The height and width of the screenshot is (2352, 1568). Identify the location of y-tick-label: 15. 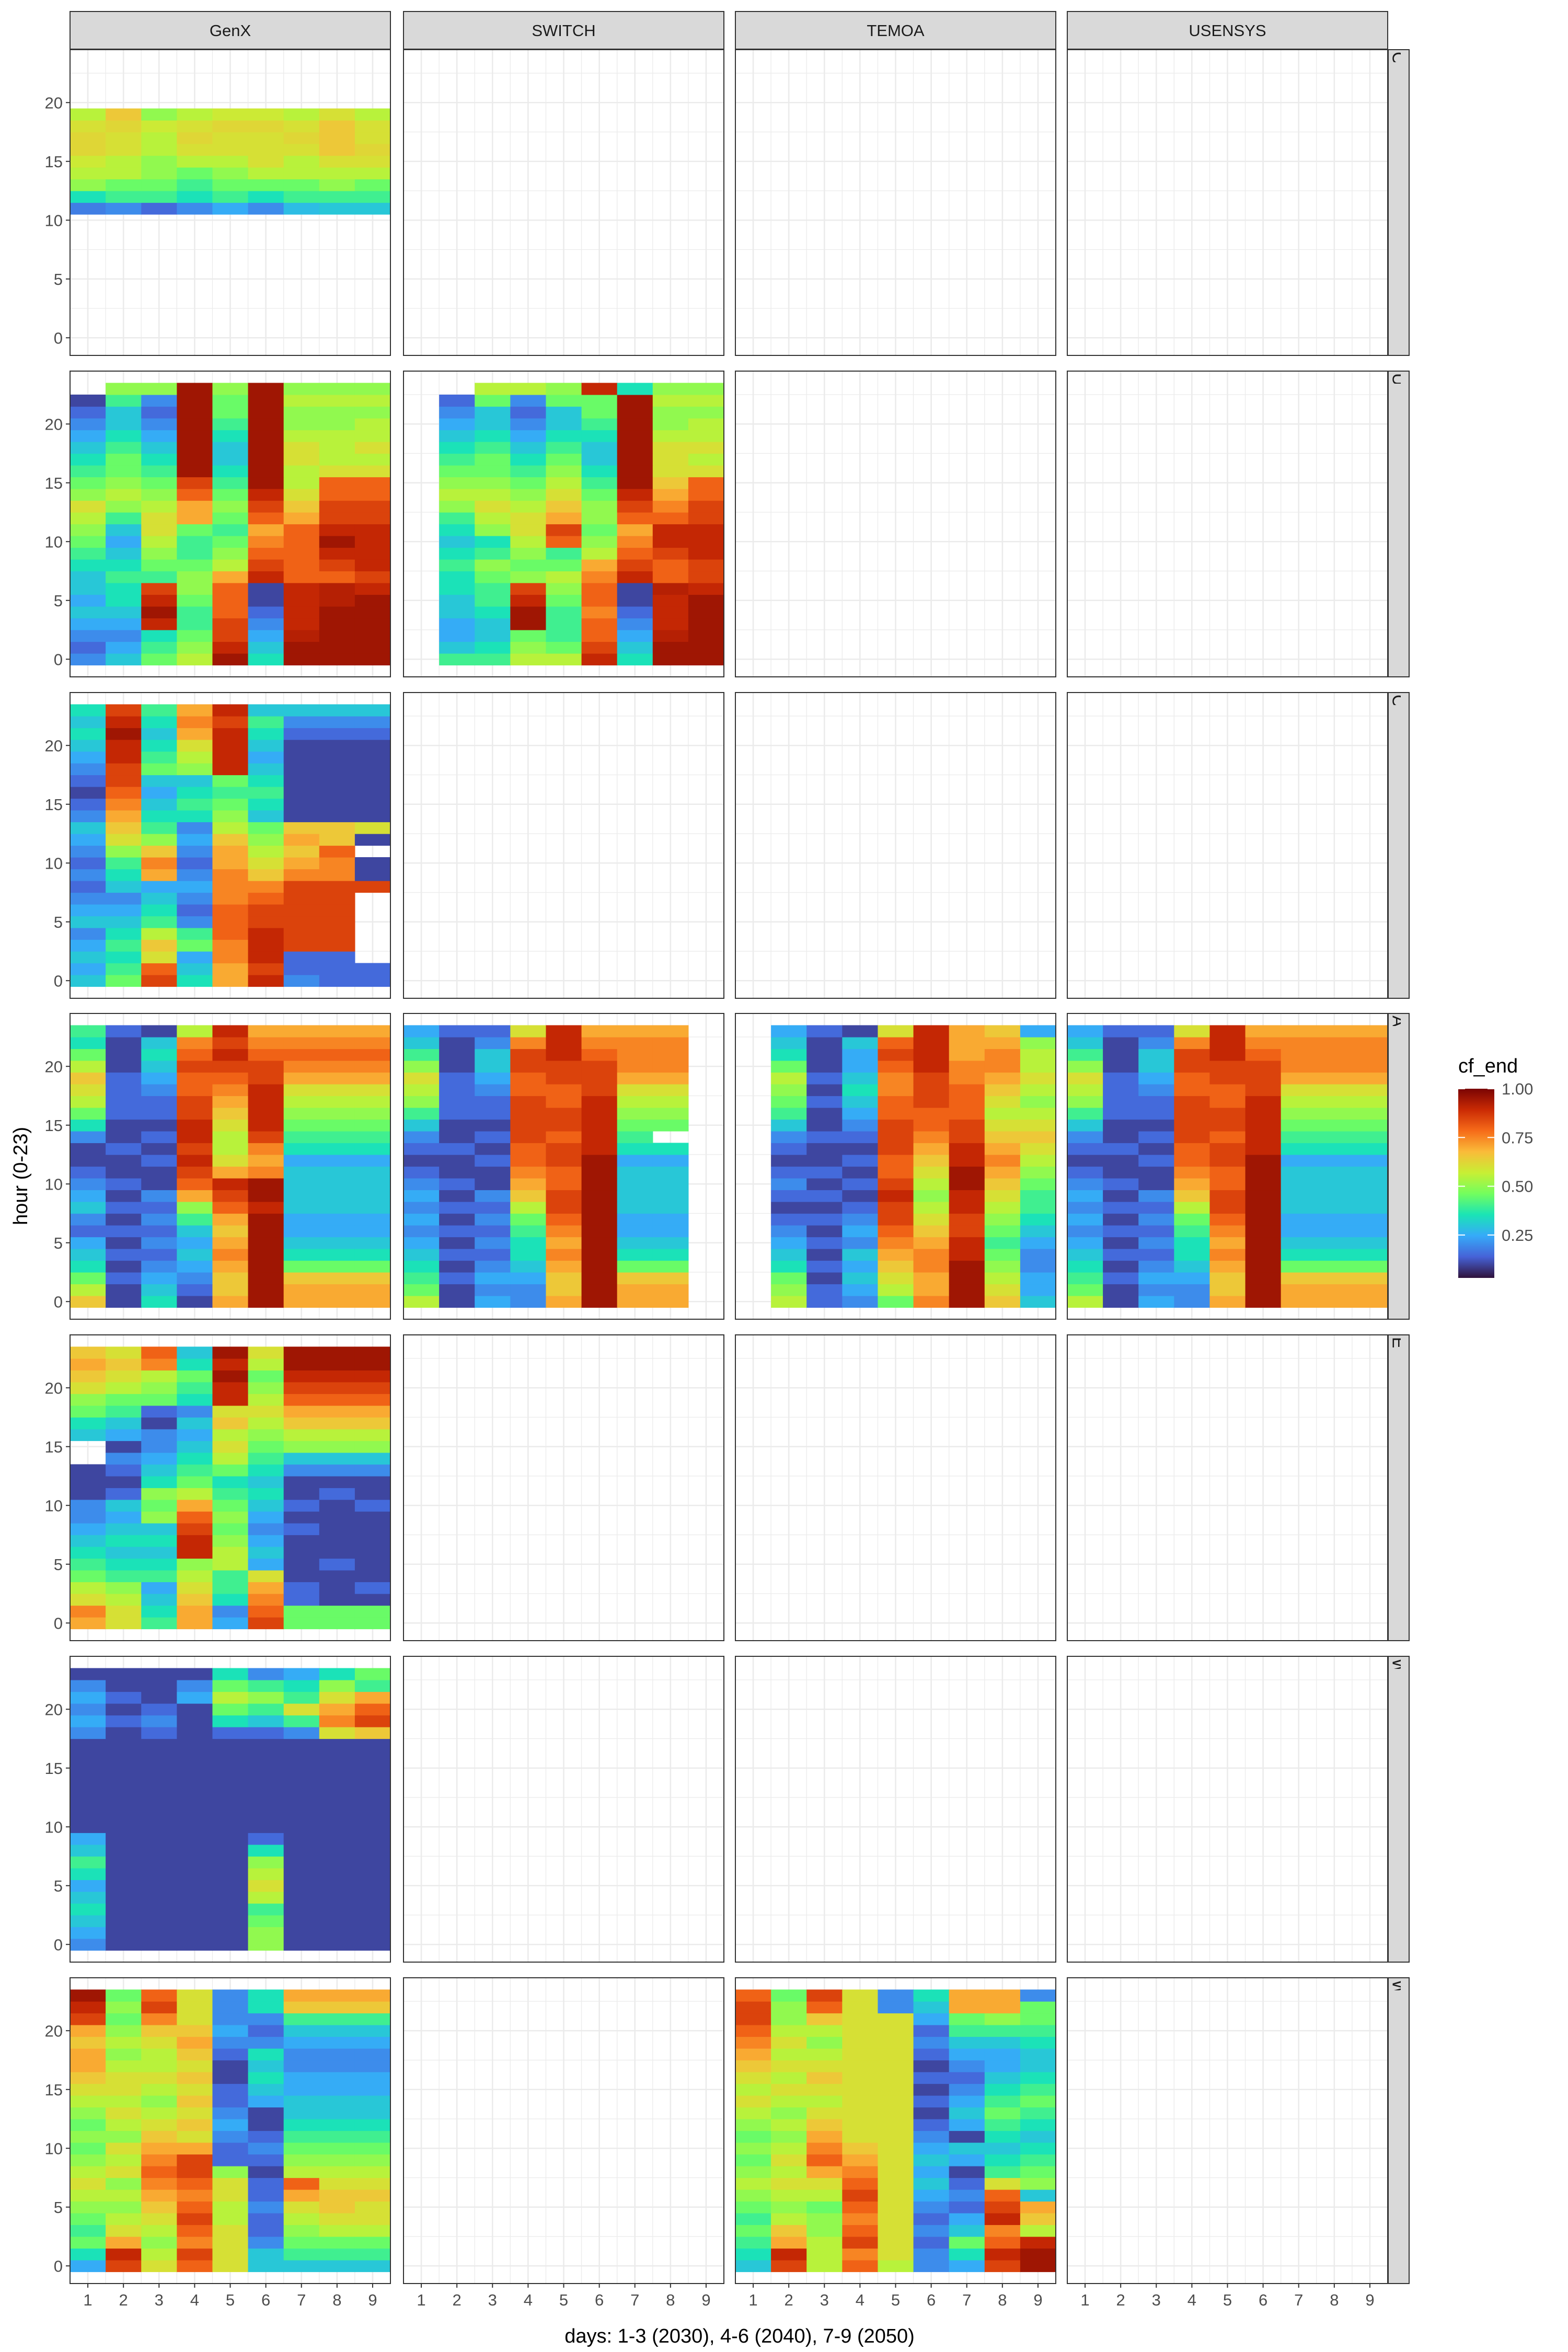
(54, 1768).